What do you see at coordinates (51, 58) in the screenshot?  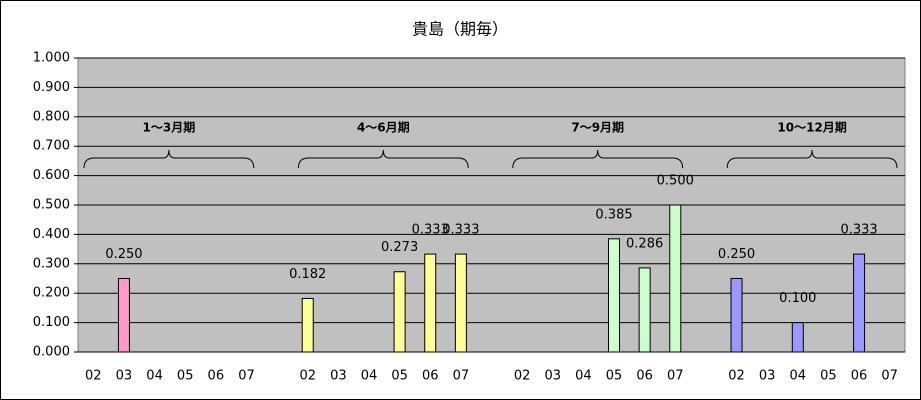 I see `y-tick-label: 1.000` at bounding box center [51, 58].